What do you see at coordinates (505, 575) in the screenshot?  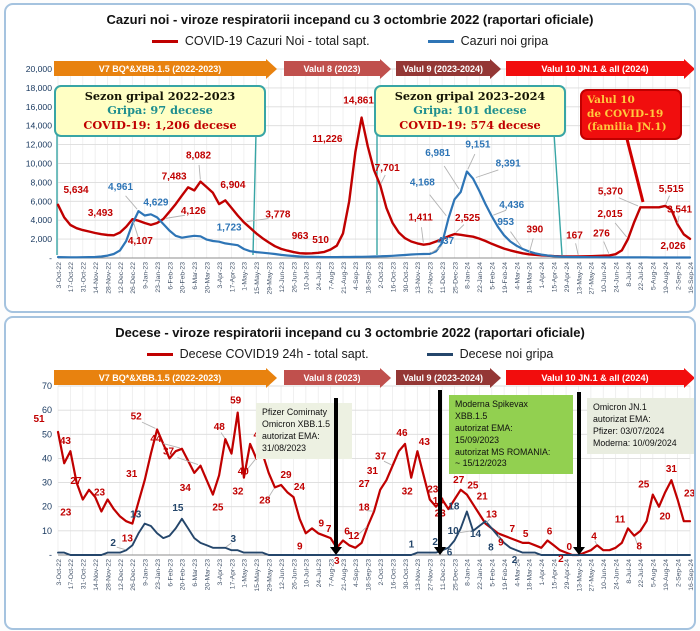 I see `x-tick-label: 19-Feb-24` at bounding box center [505, 575].